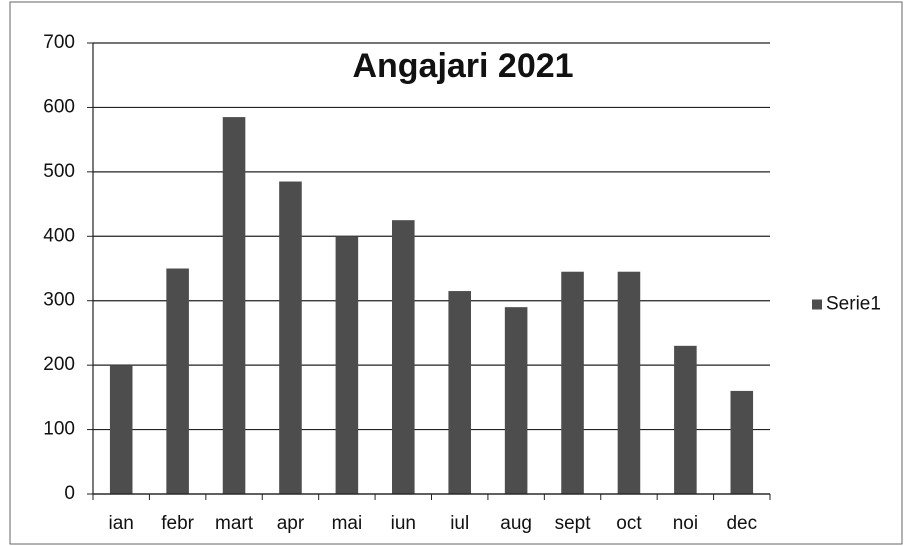 This screenshot has height=546, width=904. I want to click on y-tick-label: 0, so click(69, 493).